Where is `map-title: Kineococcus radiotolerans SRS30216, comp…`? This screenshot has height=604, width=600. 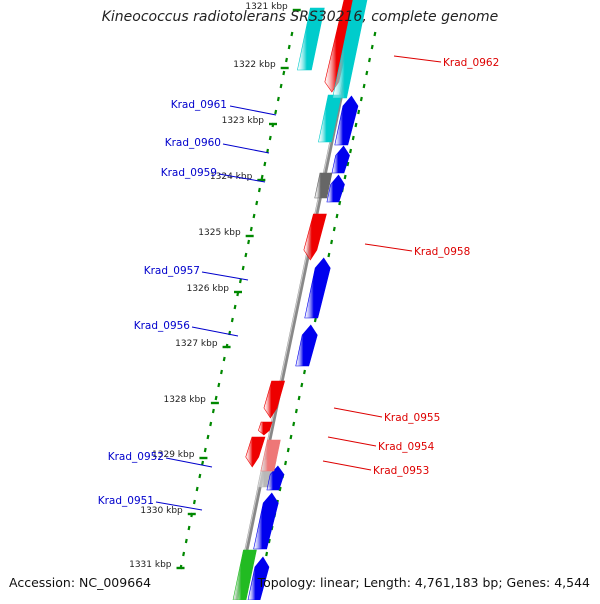
map-title: Kineococcus radiotolerans SRS30216, comp… is located at coordinates (300, 17).